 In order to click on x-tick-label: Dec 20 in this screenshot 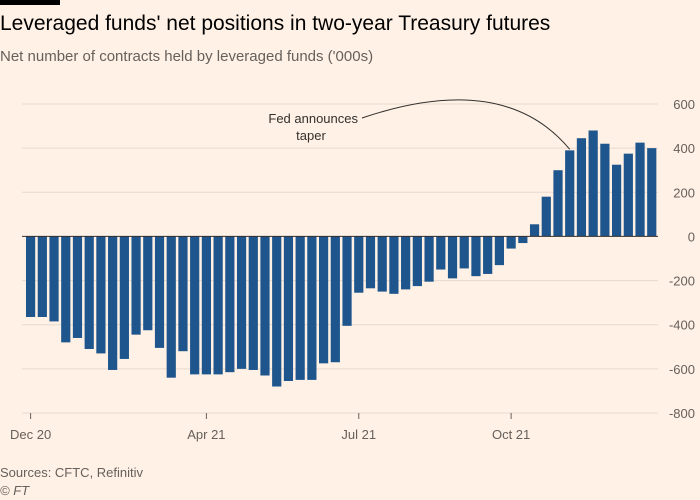, I will do `click(30, 434)`.